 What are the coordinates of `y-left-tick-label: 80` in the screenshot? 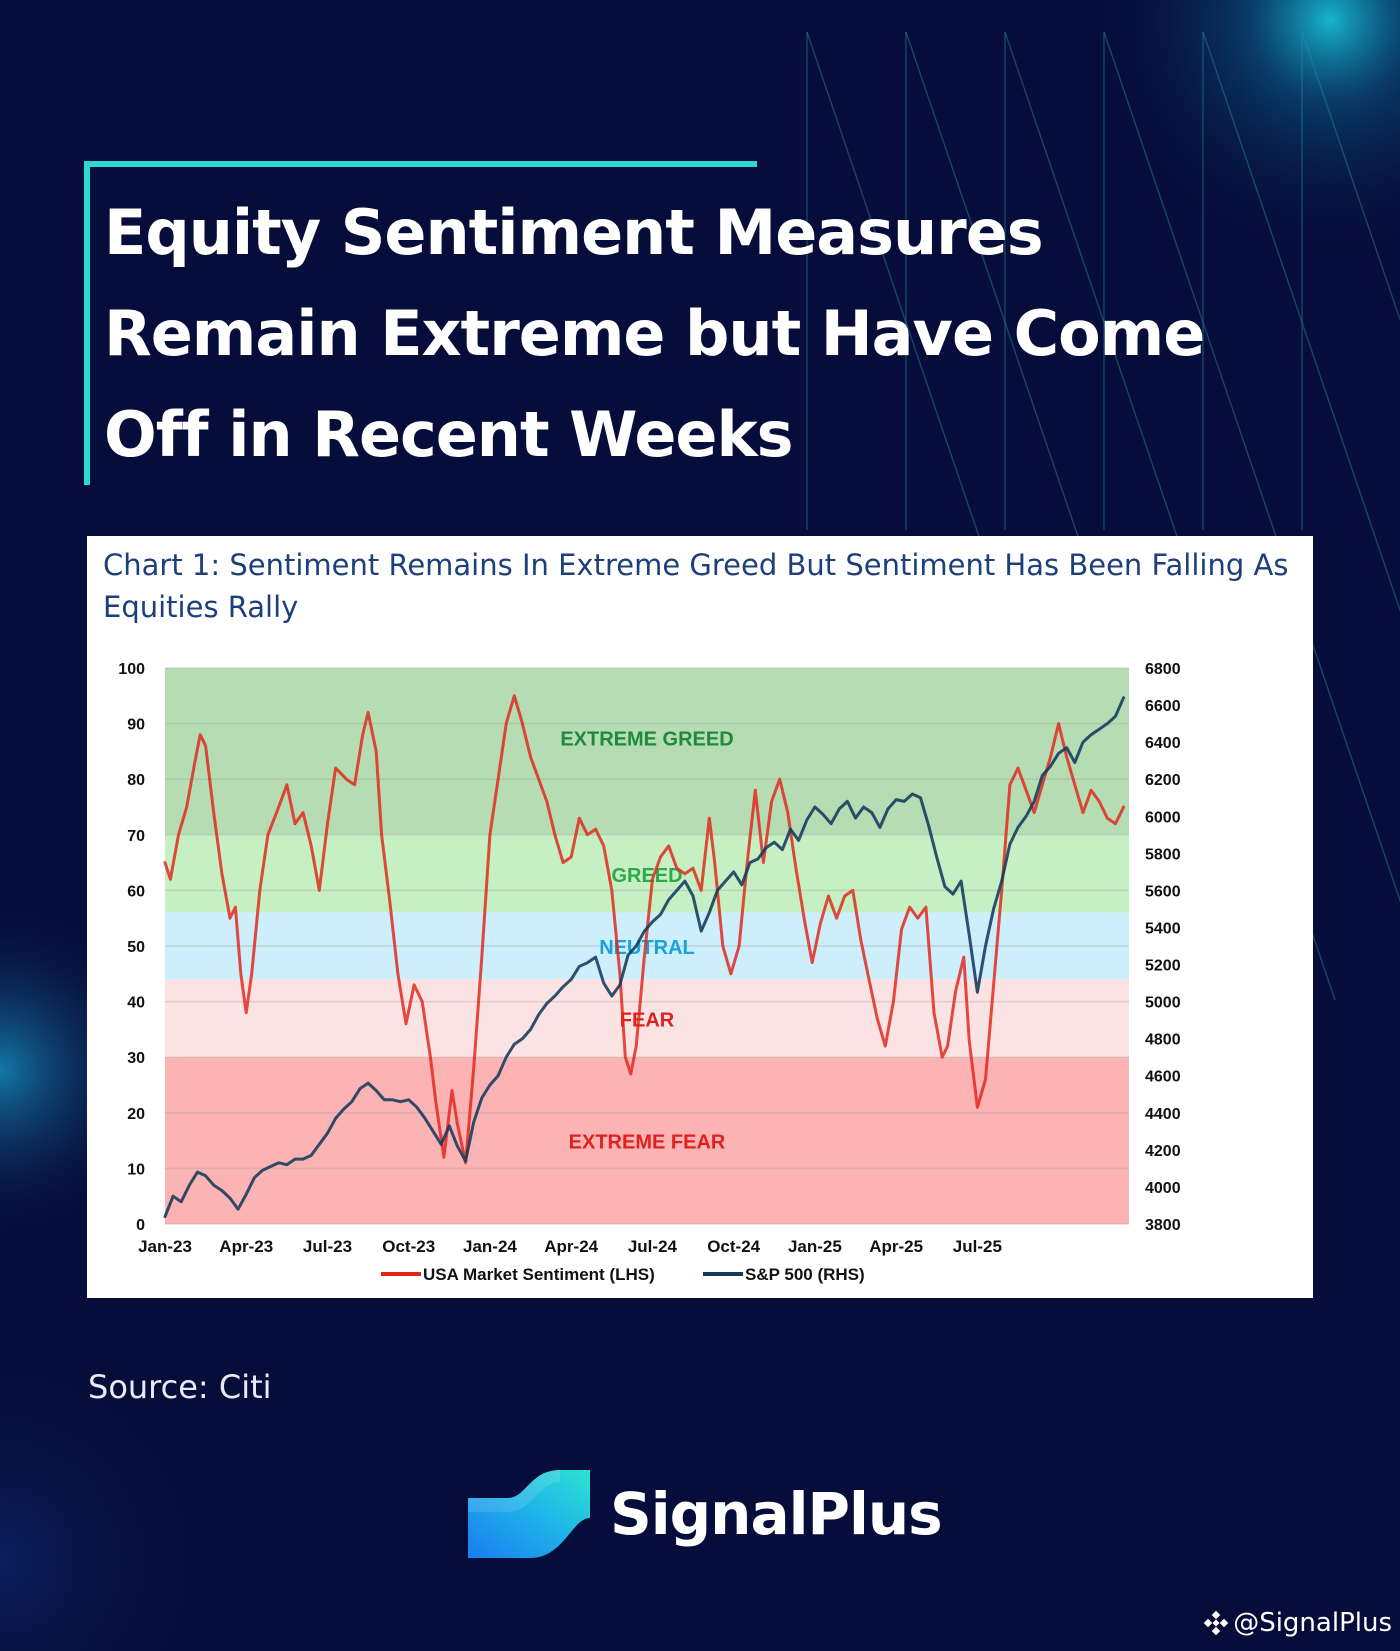 It's located at (136, 780).